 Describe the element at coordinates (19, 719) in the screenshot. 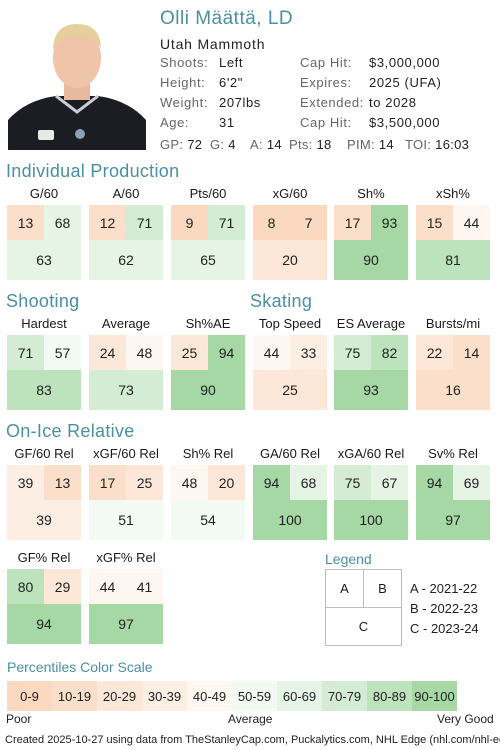

I see `scale-label-poor: Poor` at that location.